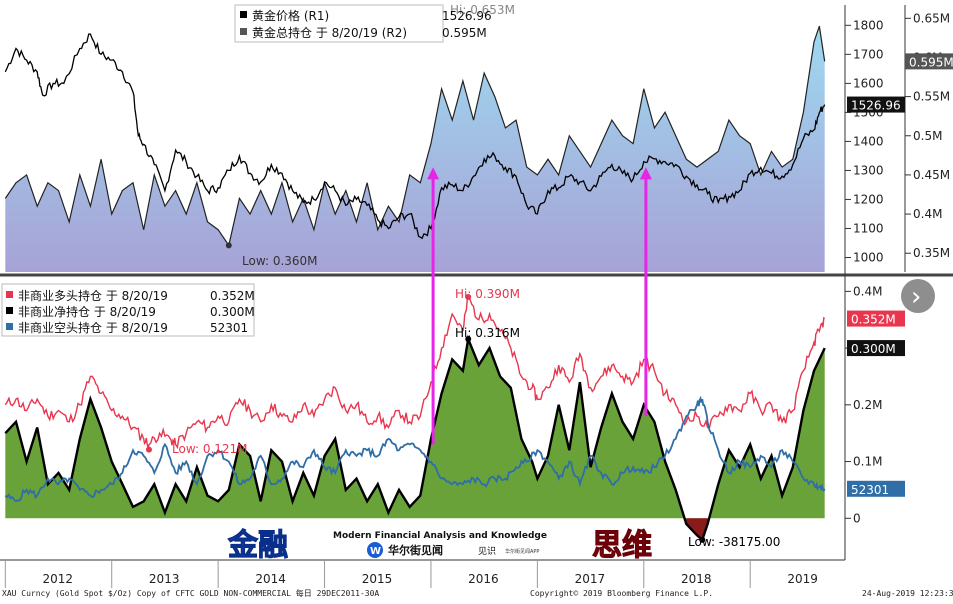 Image resolution: width=953 pixels, height=604 pixels. Describe the element at coordinates (697, 529) in the screenshot. I see `series-net-position-negative-area` at that location.